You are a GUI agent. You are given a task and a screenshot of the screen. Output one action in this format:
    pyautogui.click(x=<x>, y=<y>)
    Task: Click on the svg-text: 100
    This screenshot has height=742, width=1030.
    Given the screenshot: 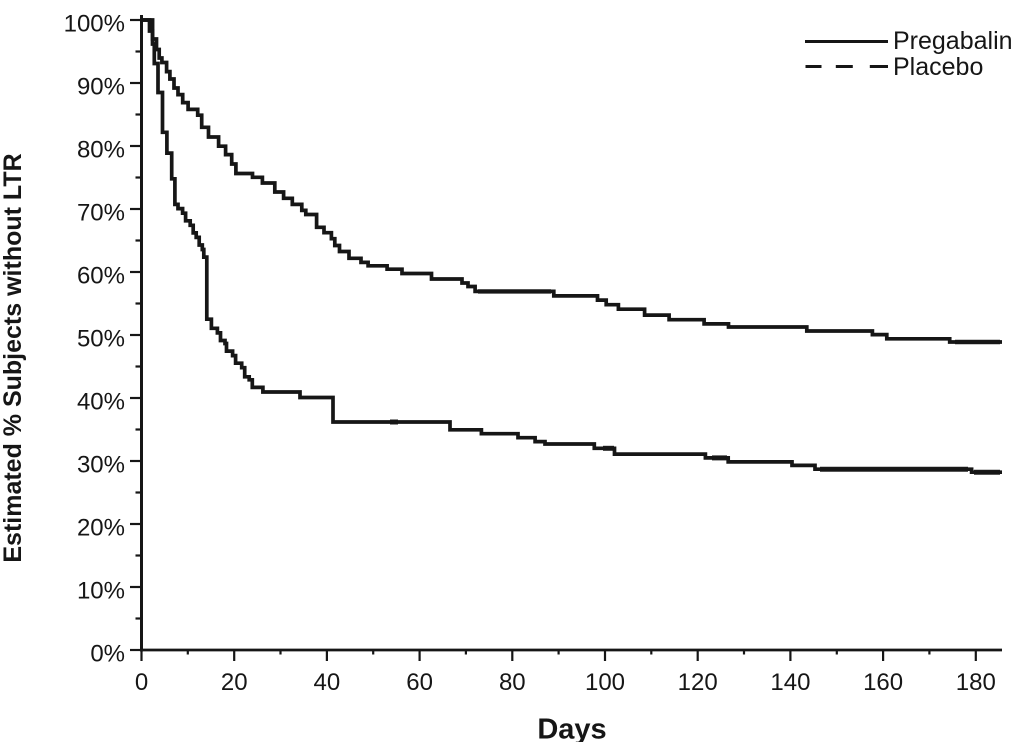 What is the action you would take?
    pyautogui.click(x=605, y=682)
    